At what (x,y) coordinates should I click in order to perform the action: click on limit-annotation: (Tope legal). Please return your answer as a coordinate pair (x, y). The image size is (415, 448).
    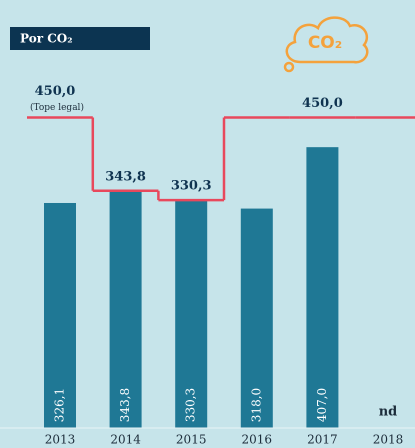
    Looking at the image, I should click on (57, 107).